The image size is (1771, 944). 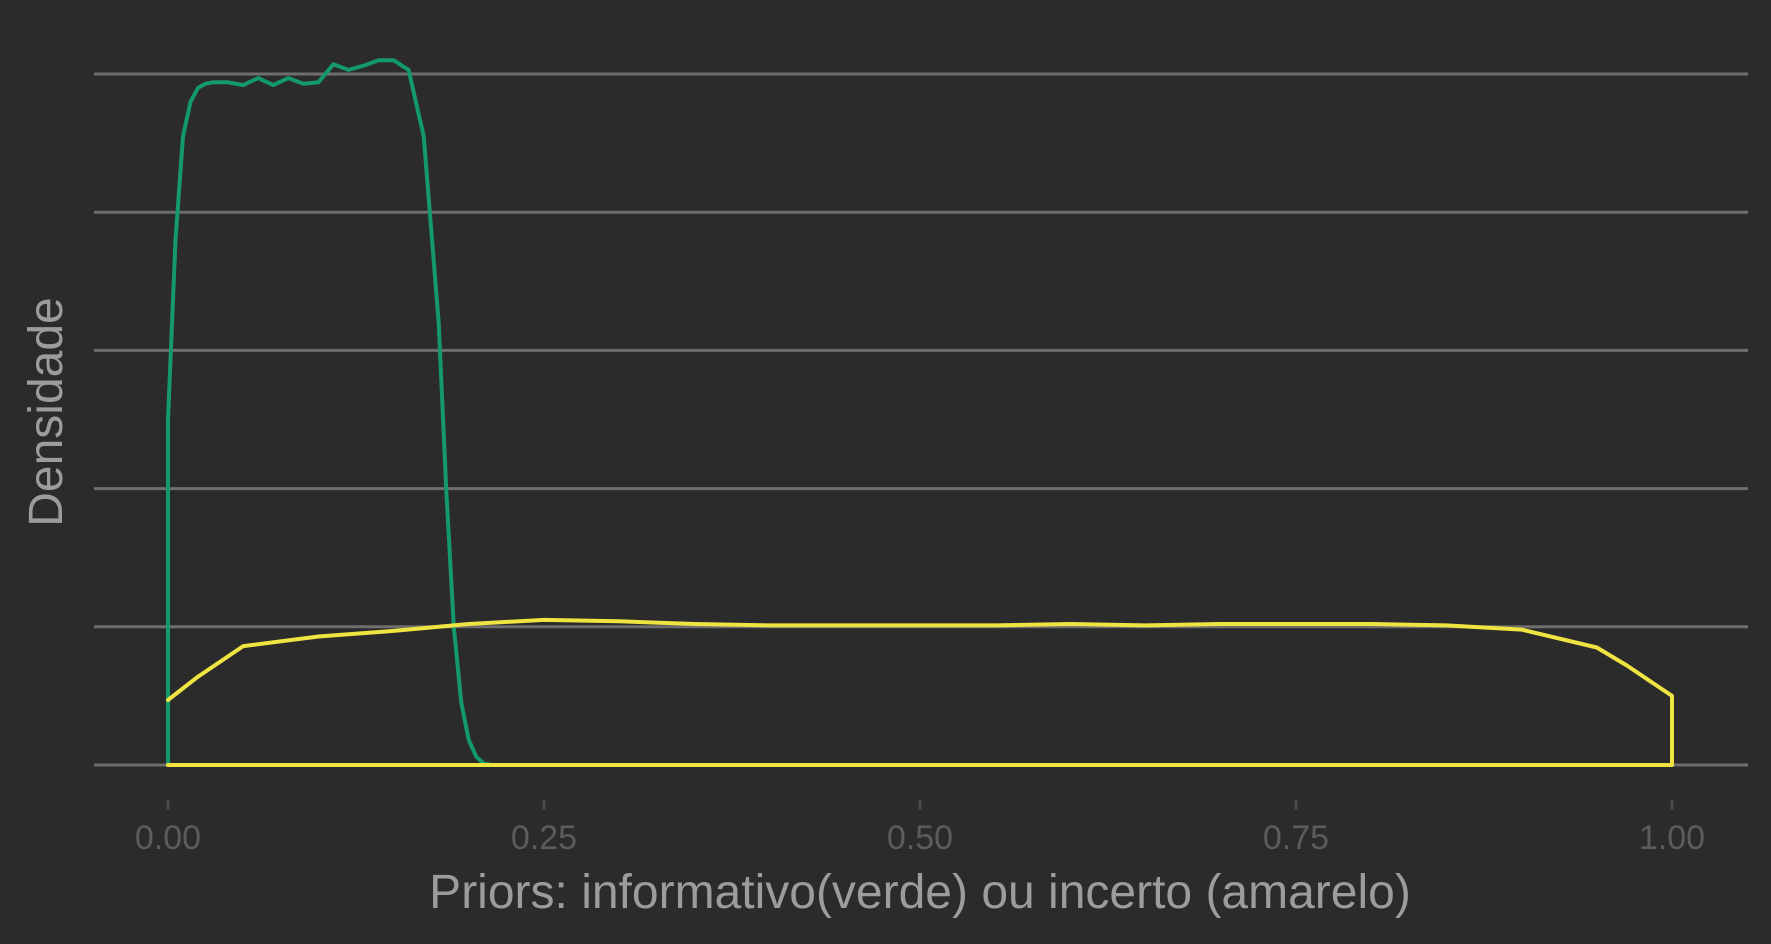 What do you see at coordinates (544, 838) in the screenshot?
I see `x-tick-label-1: 0.25` at bounding box center [544, 838].